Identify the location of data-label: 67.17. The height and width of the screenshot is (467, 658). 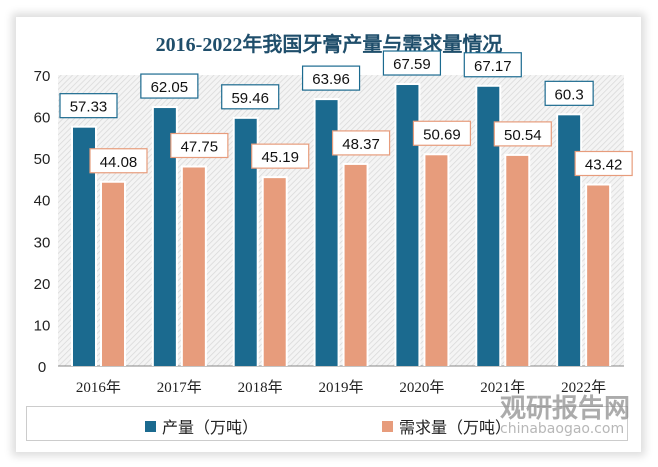
(493, 66).